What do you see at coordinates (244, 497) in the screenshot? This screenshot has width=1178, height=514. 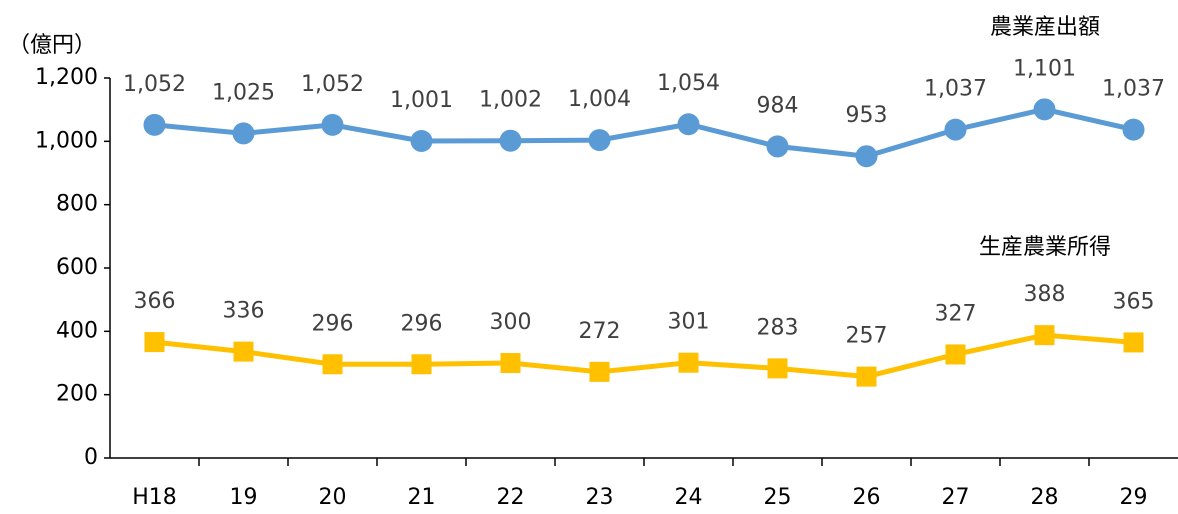 I see `x-tick-label: 19` at bounding box center [244, 497].